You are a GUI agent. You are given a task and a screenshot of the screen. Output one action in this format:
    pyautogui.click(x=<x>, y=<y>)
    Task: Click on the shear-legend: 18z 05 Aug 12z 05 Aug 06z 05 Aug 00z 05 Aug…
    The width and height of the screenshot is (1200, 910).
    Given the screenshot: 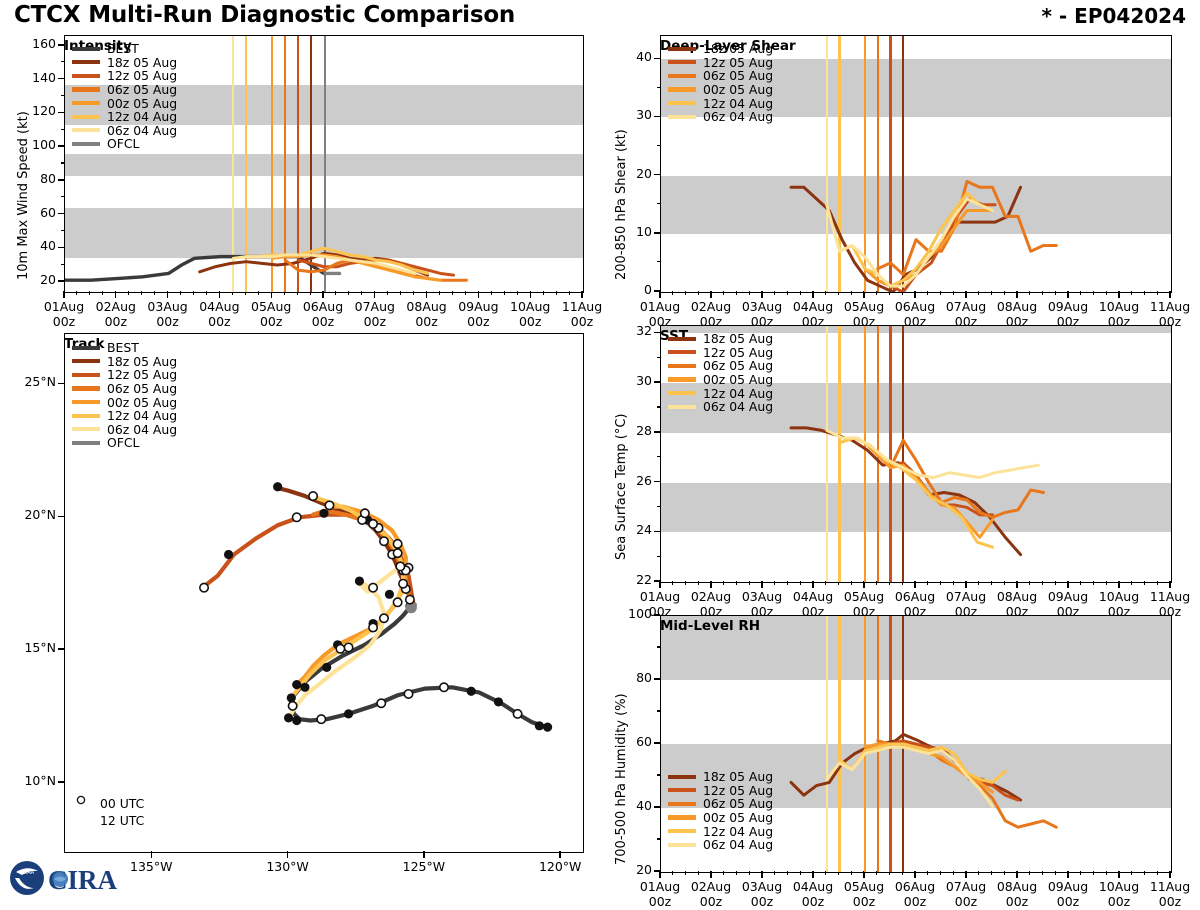 What is the action you would take?
    pyautogui.click(x=721, y=83)
    